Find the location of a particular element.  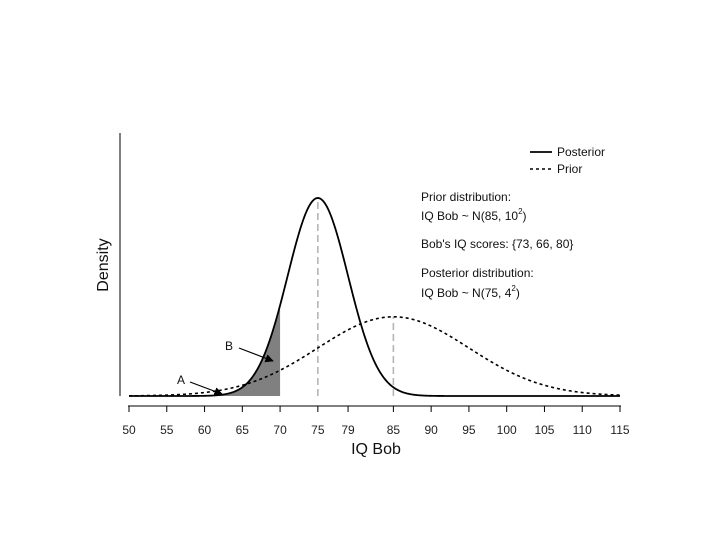

y-axis-title: Density is located at coordinates (103, 264).